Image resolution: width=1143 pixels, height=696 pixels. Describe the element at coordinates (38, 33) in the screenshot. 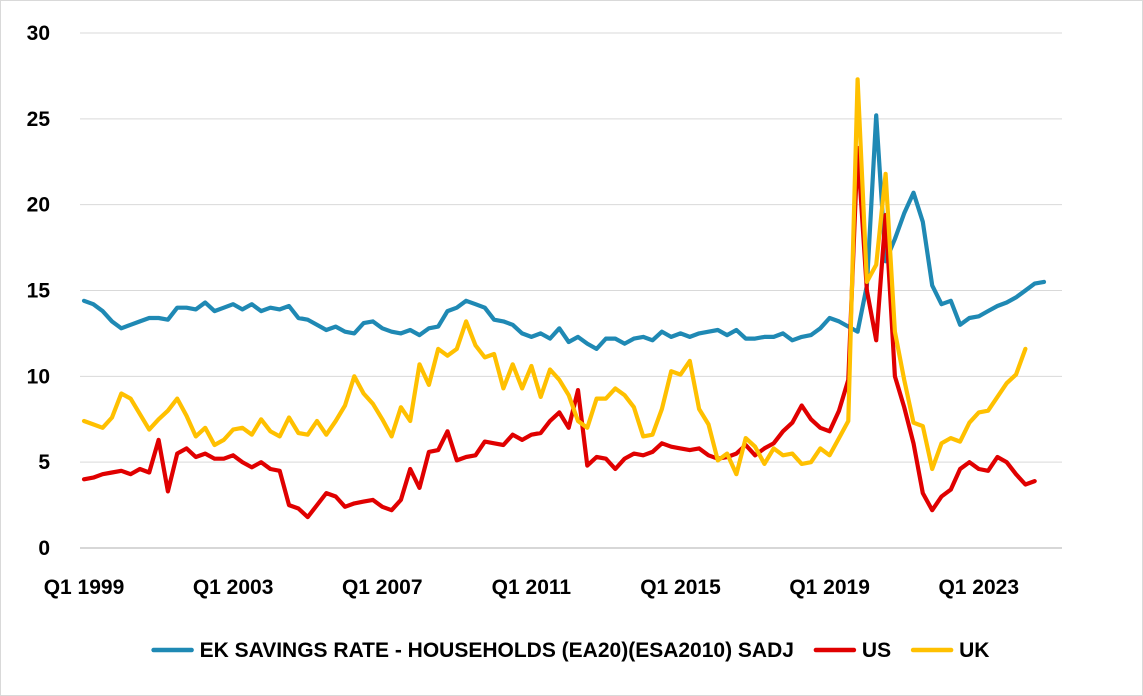

I see `y-tick-label: 30` at that location.